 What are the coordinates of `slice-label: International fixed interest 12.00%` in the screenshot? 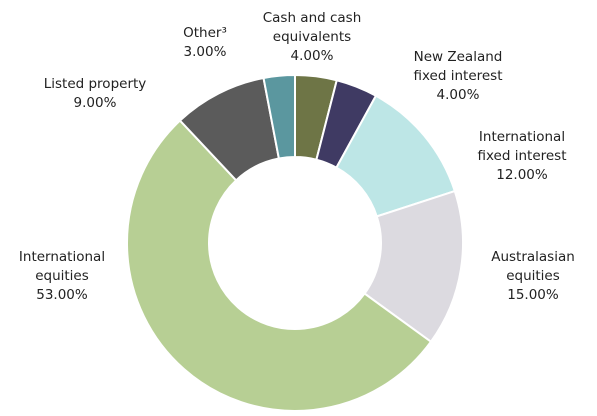 It's located at (522, 156).